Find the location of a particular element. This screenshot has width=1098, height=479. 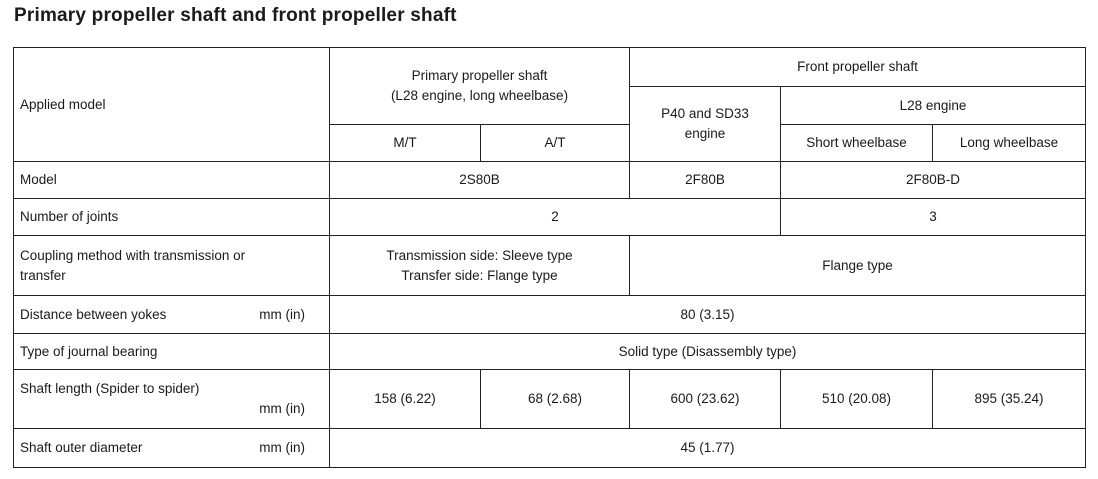

table-row: Model 2S80B 2F80B 2F80B-D is located at coordinates (550, 180).